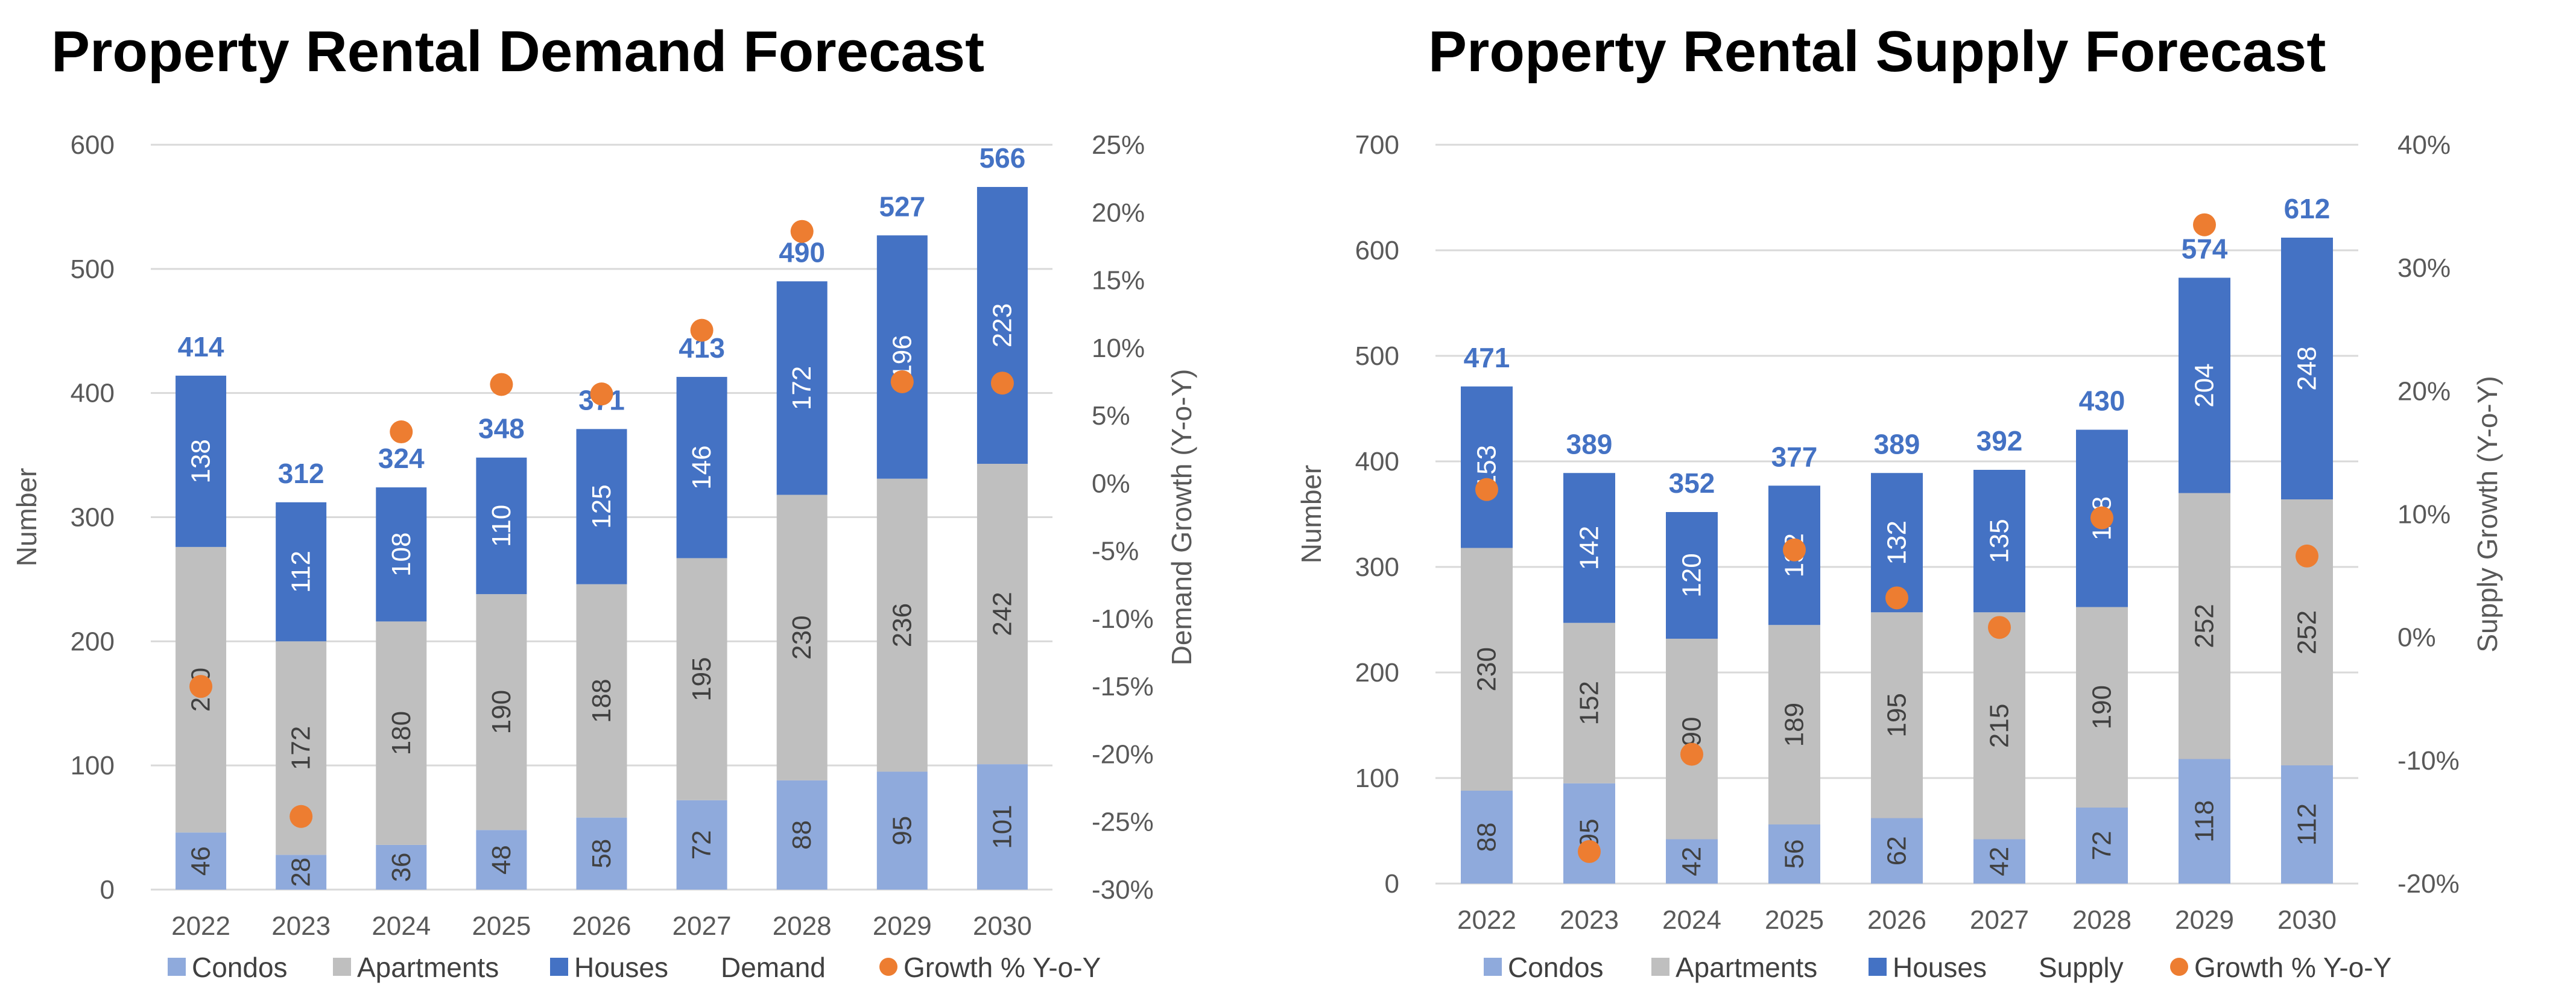  Describe the element at coordinates (428, 968) in the screenshot. I see `demand-legend-label-apartments: Apartments` at that location.